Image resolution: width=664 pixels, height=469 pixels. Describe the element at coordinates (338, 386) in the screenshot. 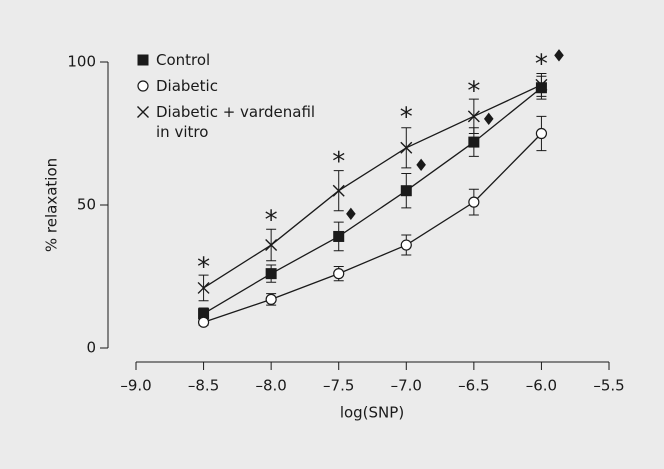

I see `x-tick-label: –7.5` at that location.